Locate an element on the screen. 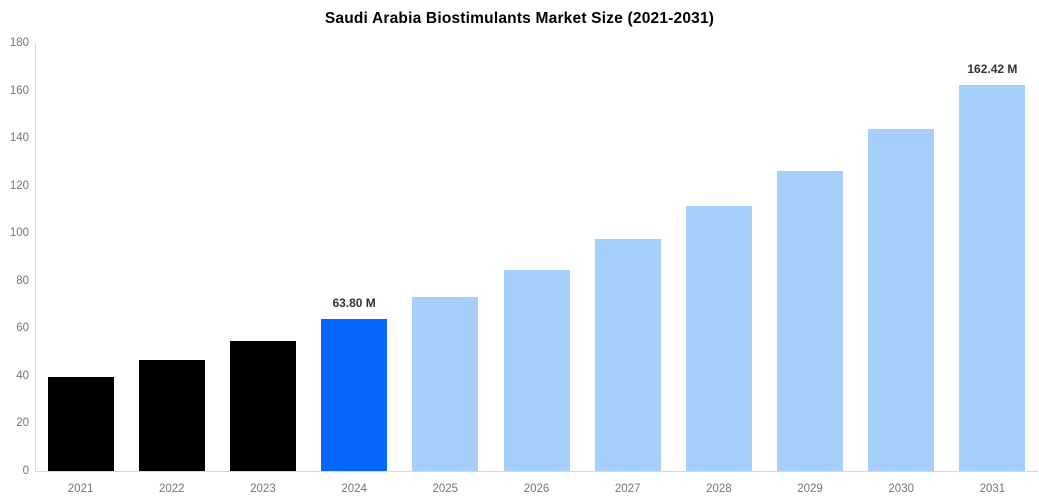 The image size is (1039, 500). y-tick-label: 0 is located at coordinates (25, 471).